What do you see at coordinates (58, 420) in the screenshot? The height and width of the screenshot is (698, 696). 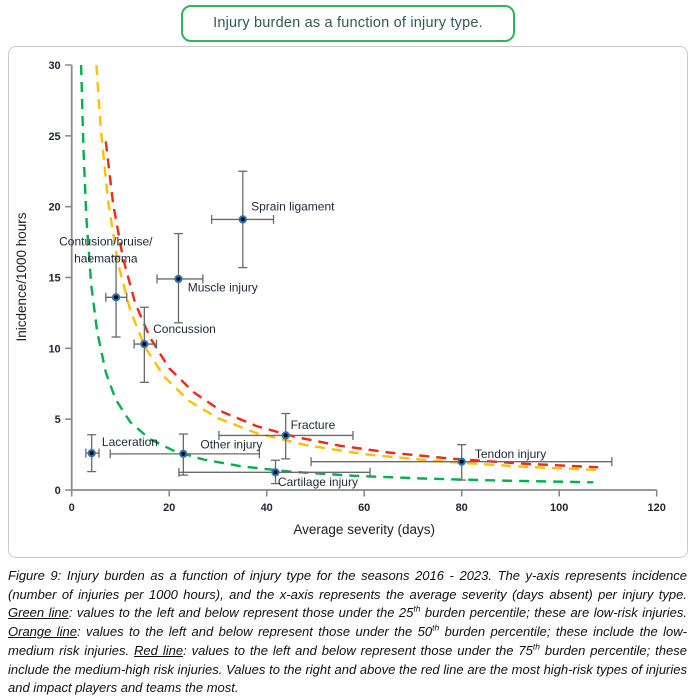 I see `y-tick-label: 5` at bounding box center [58, 420].